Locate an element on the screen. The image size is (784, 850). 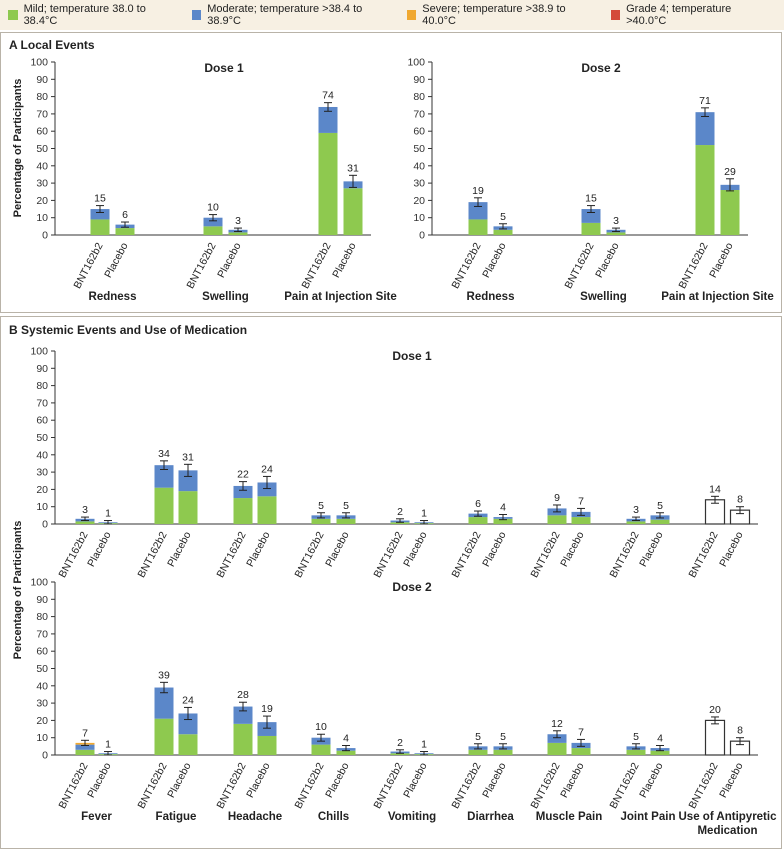
data-label: 14 is located at coordinates (715, 489).